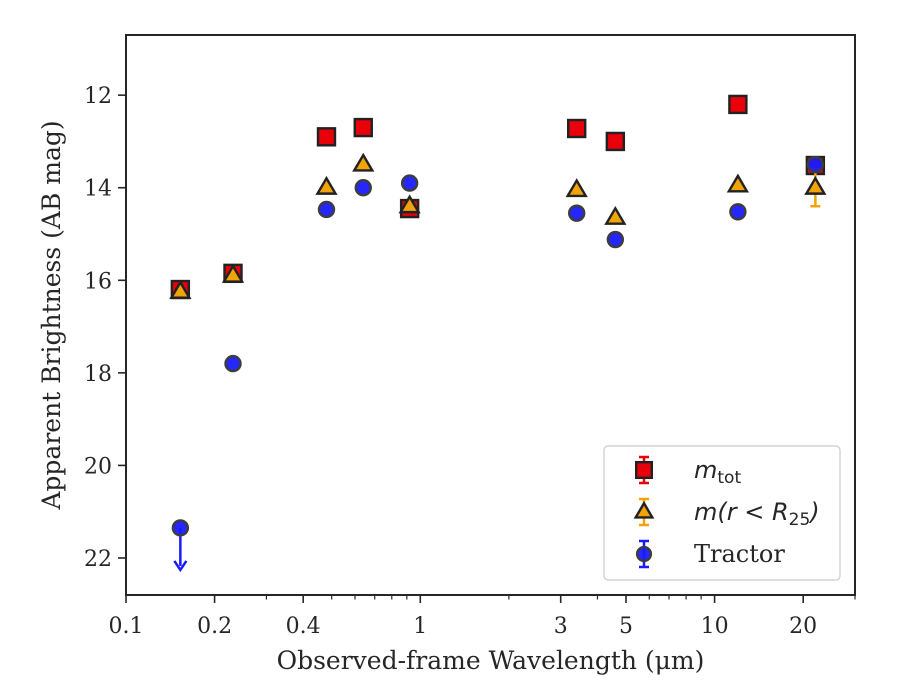 This screenshot has width=900, height=700. Describe the element at coordinates (717, 472) in the screenshot. I see `legend-label: mtot` at that location.